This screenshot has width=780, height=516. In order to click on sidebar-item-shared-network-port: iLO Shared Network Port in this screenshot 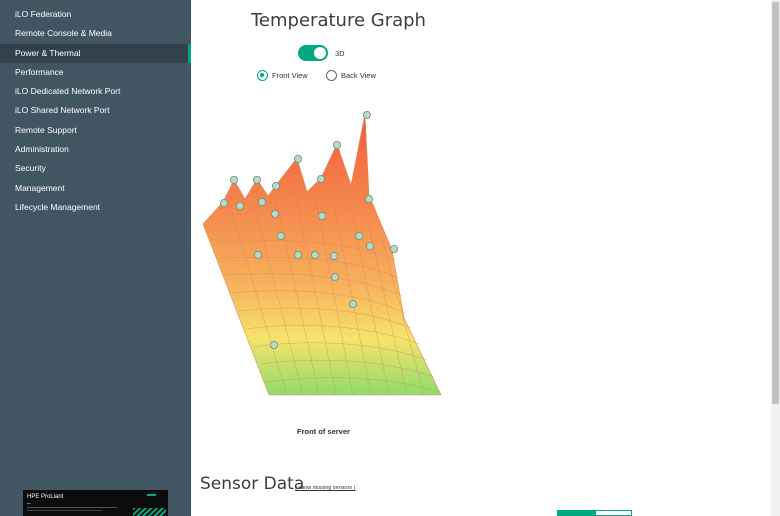, I will do `click(95, 110)`.